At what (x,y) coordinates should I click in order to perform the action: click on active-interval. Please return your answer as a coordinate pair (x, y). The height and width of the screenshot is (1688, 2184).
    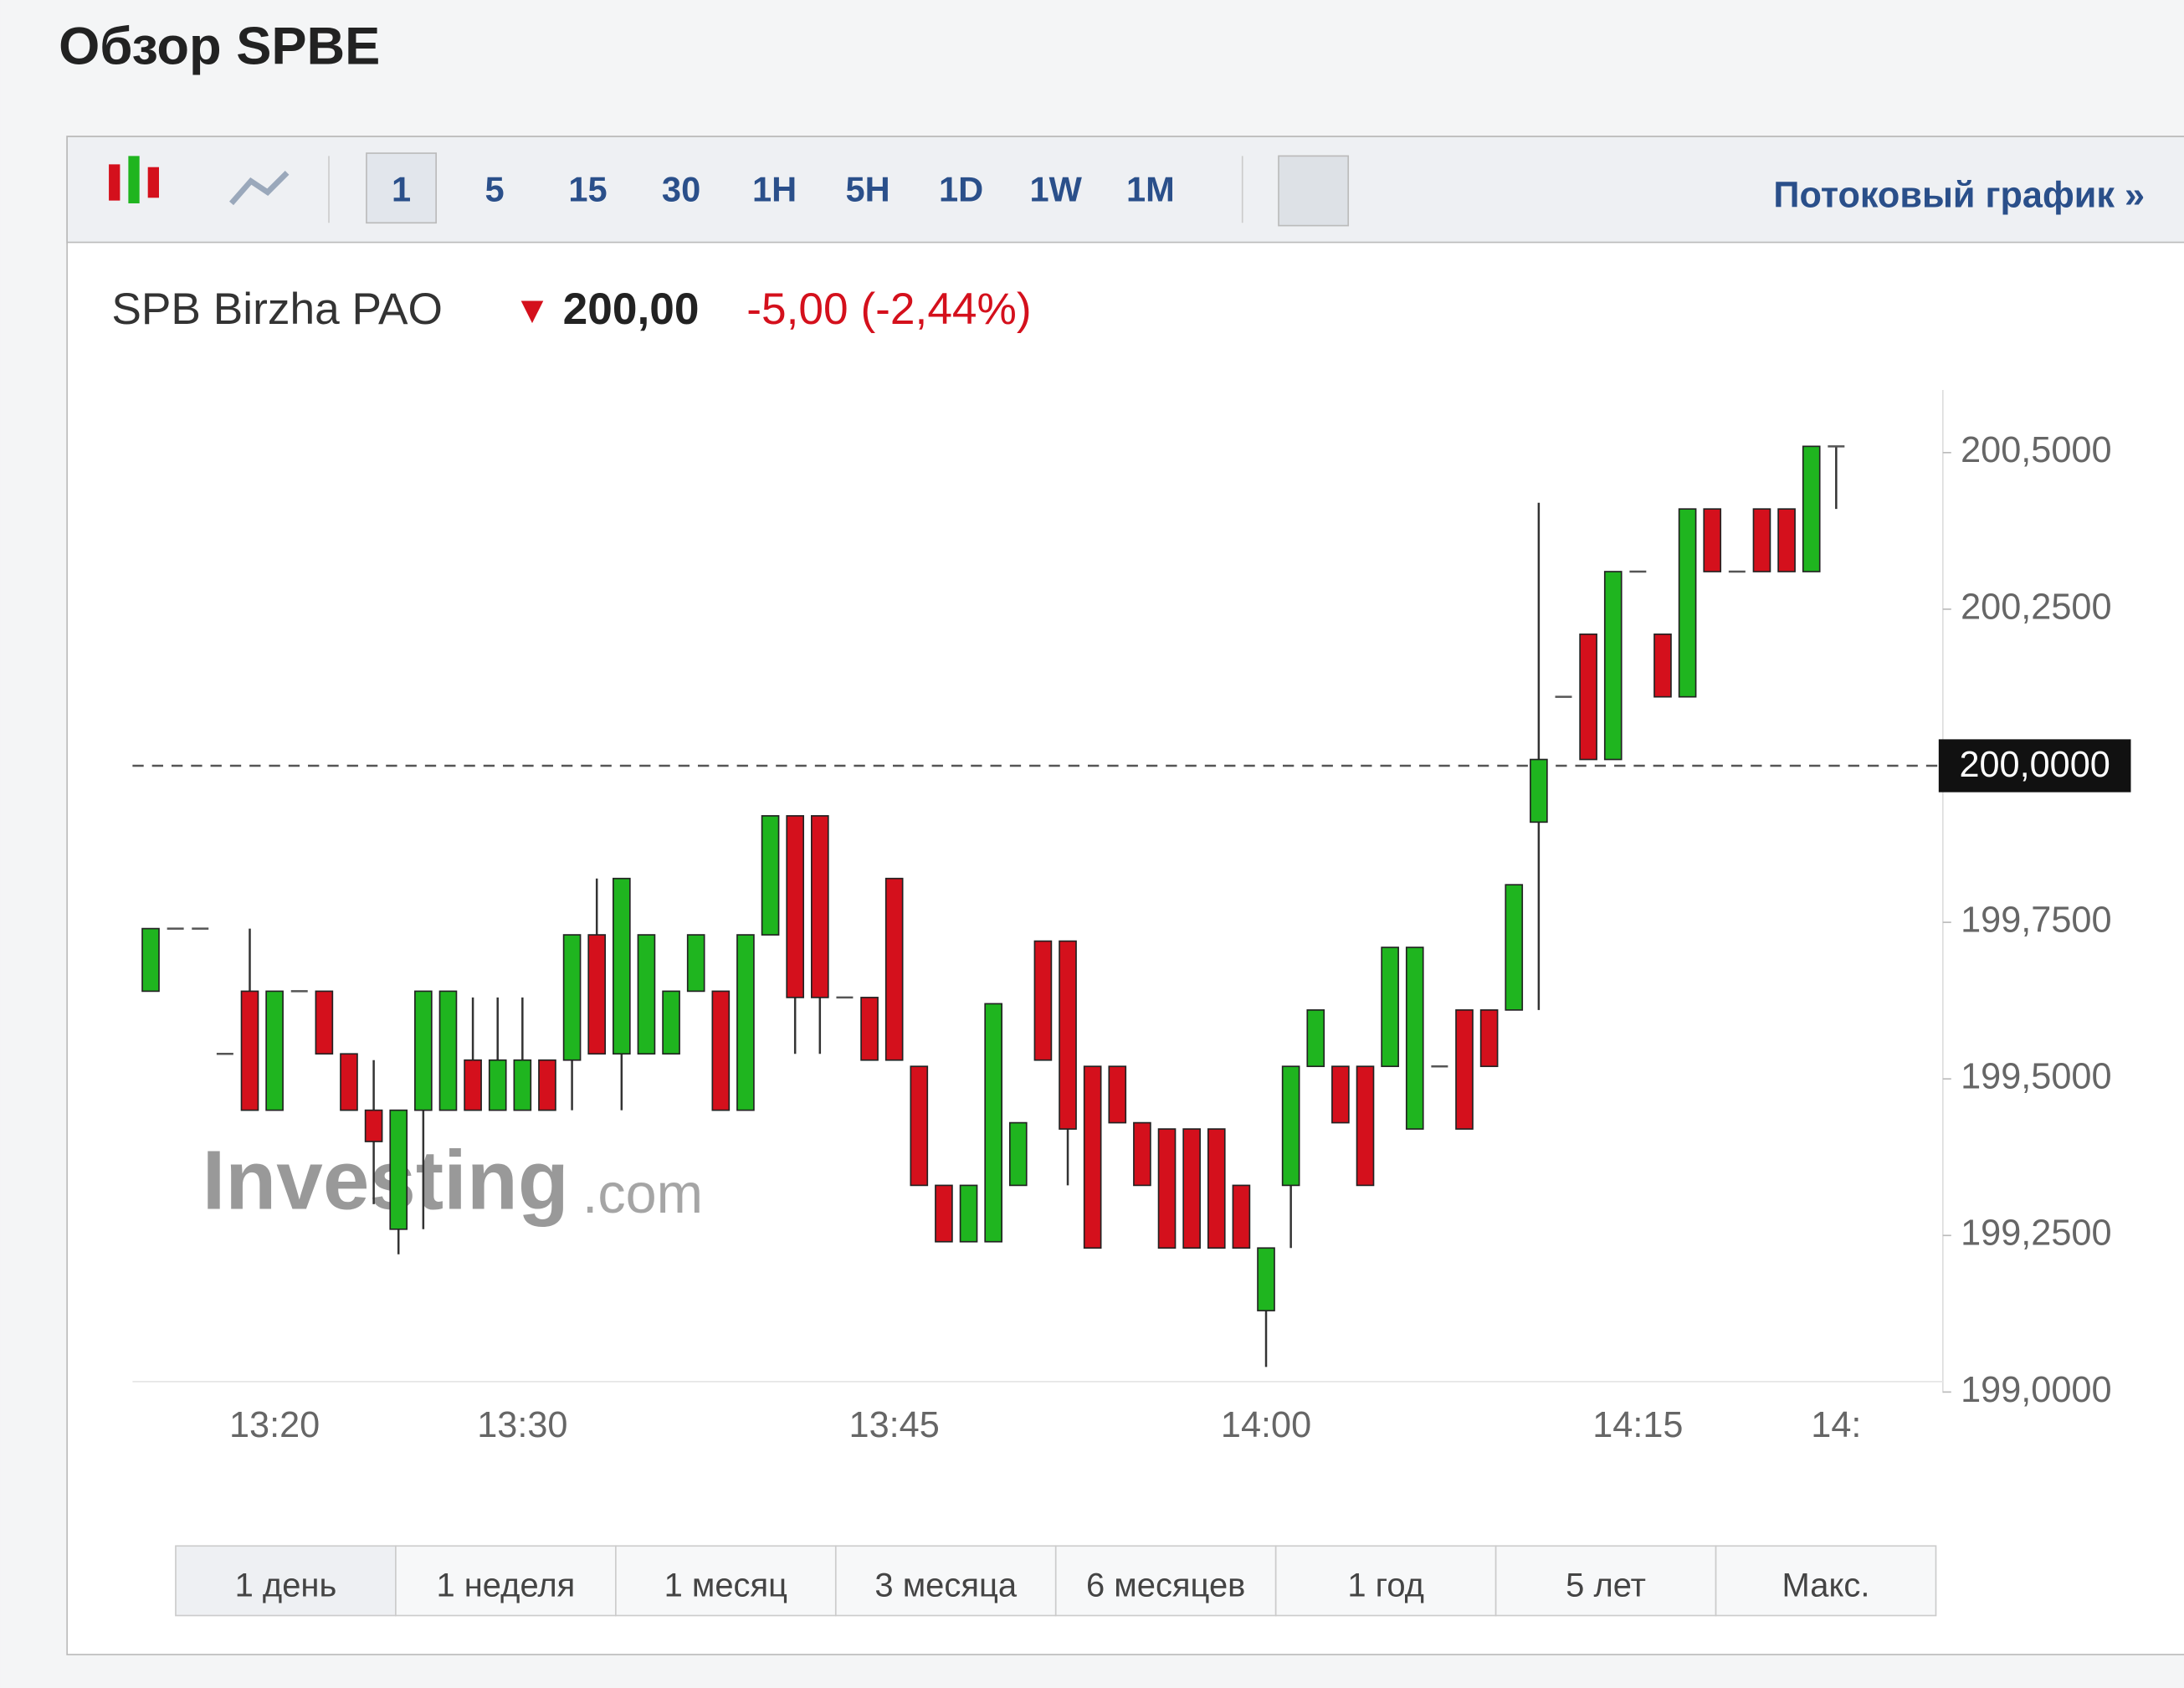
    Looking at the image, I should click on (401, 188).